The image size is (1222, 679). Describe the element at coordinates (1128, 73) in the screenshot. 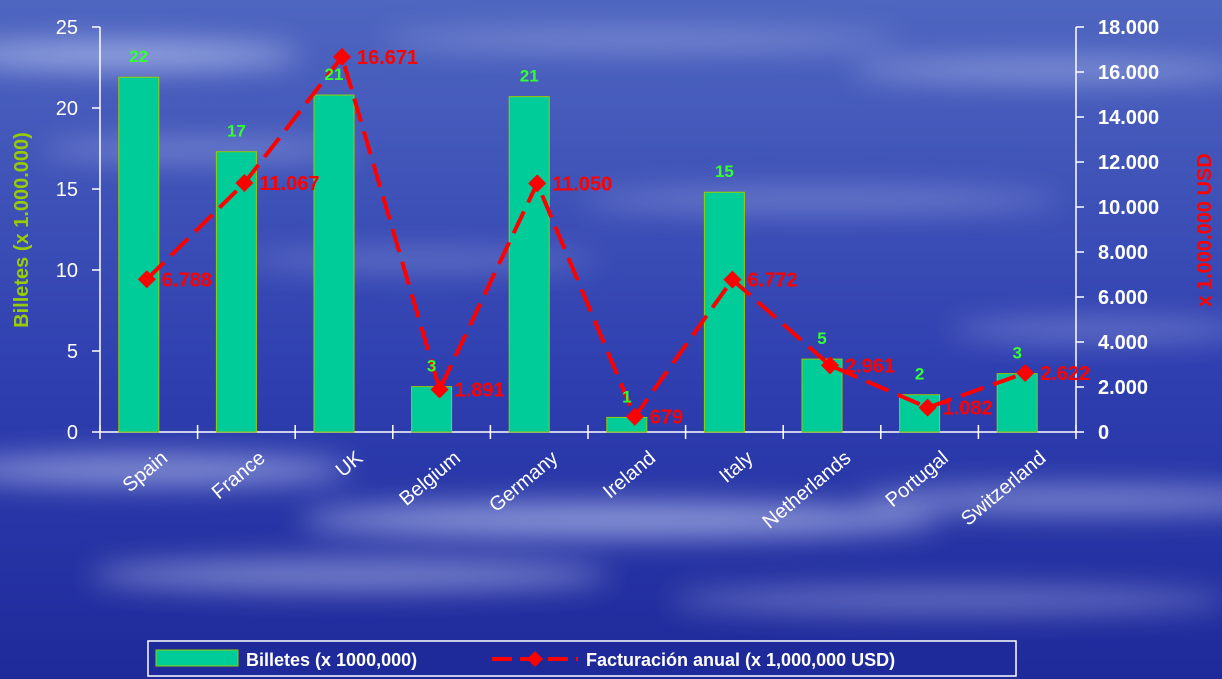

I see `y2-tick-label: 16.000` at that location.